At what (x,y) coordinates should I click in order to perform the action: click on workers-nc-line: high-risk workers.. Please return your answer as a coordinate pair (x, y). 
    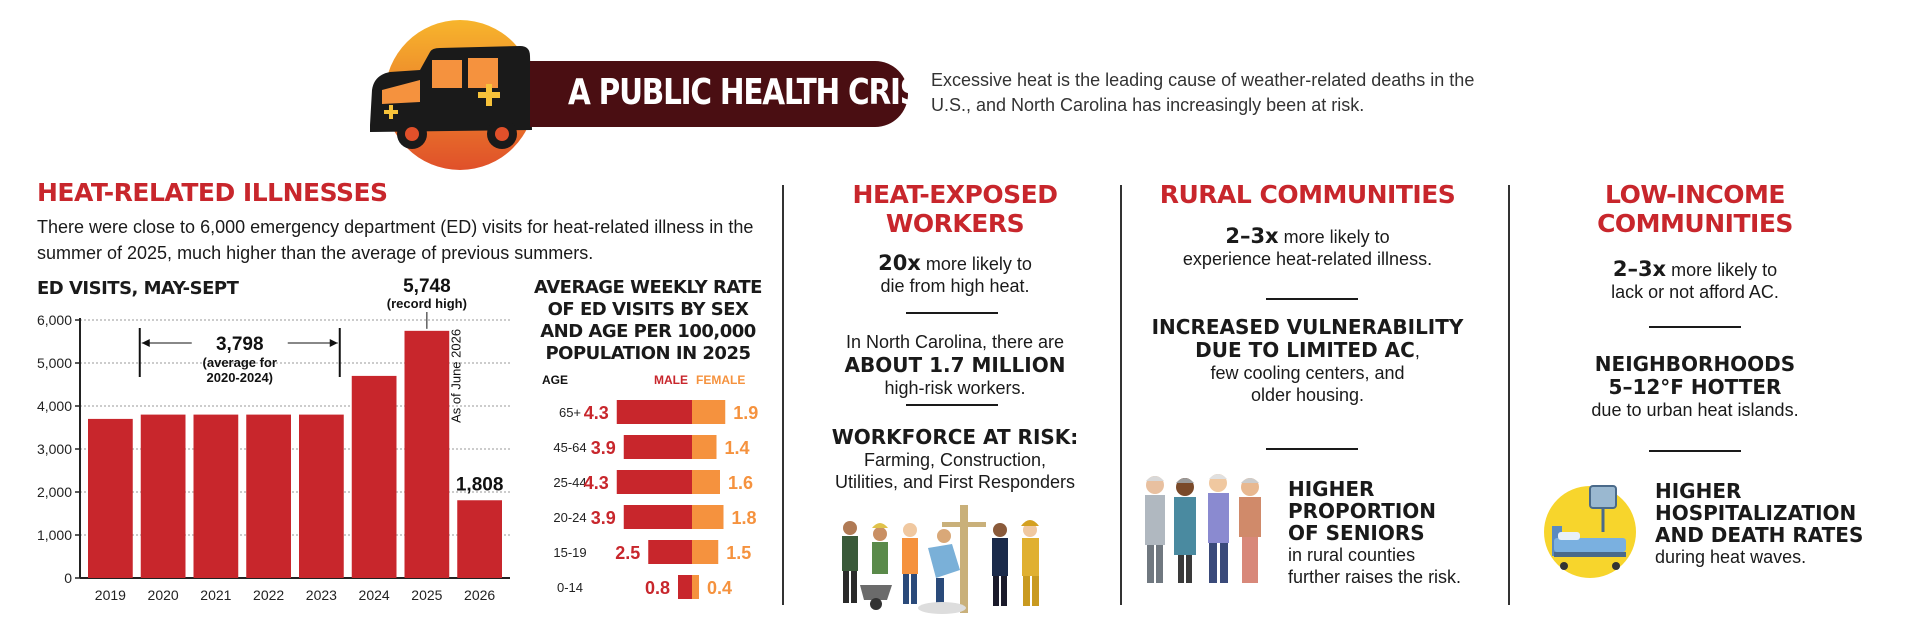
    Looking at the image, I should click on (955, 388).